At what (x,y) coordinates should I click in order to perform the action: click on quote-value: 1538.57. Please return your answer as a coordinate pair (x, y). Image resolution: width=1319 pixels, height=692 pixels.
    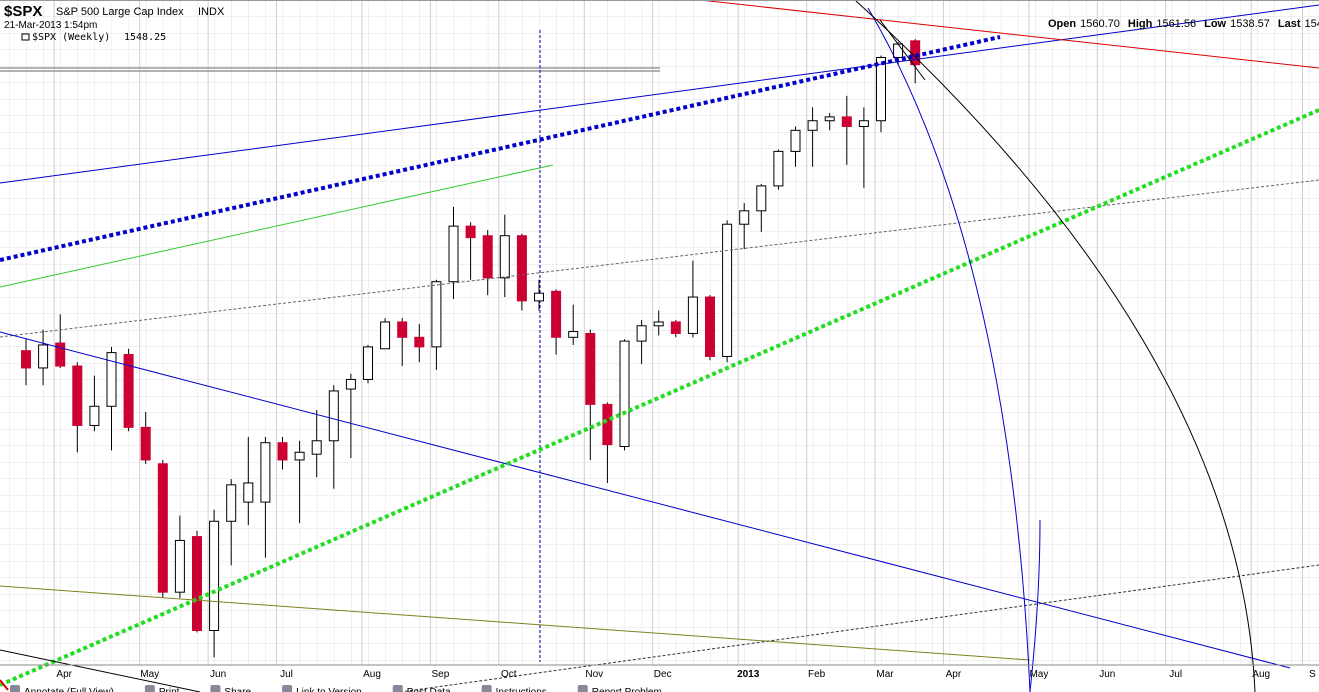
    Looking at the image, I should click on (1250, 24).